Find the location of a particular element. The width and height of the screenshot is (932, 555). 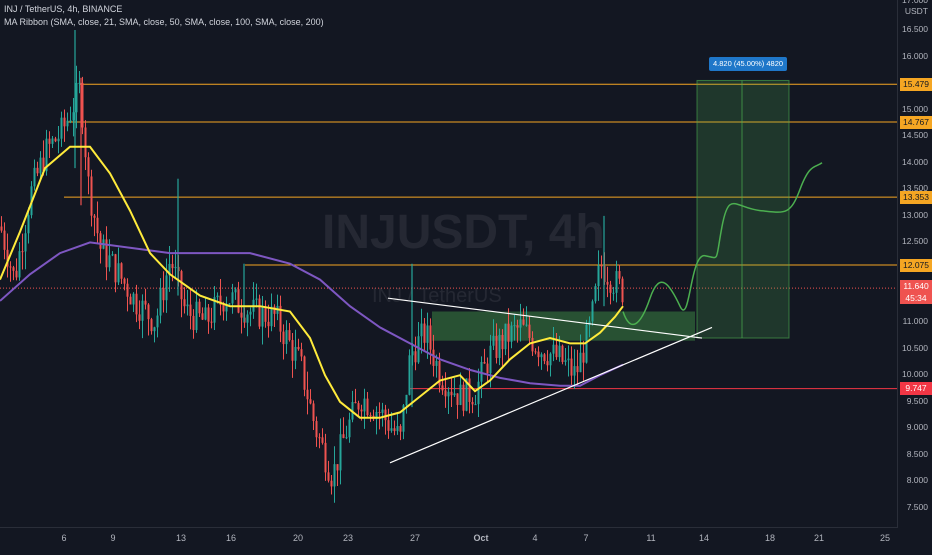

time-tick: 4 is located at coordinates (535, 538).